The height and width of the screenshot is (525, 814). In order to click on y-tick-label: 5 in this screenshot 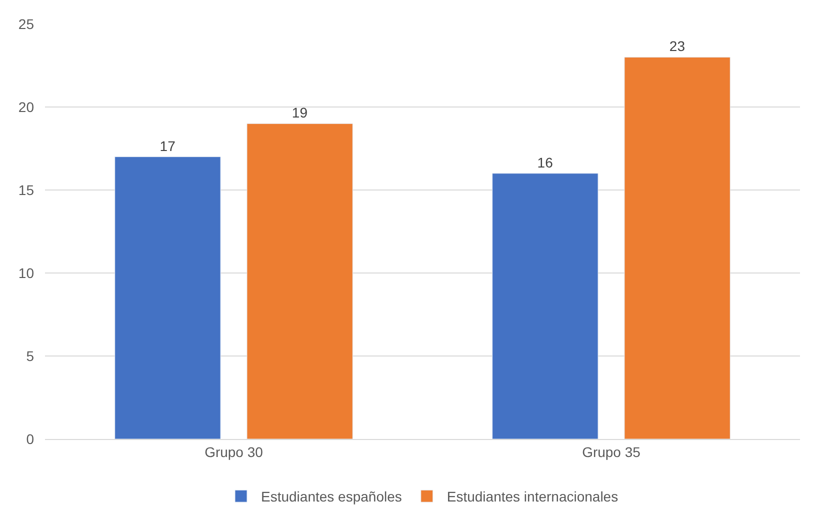, I will do `click(30, 356)`.